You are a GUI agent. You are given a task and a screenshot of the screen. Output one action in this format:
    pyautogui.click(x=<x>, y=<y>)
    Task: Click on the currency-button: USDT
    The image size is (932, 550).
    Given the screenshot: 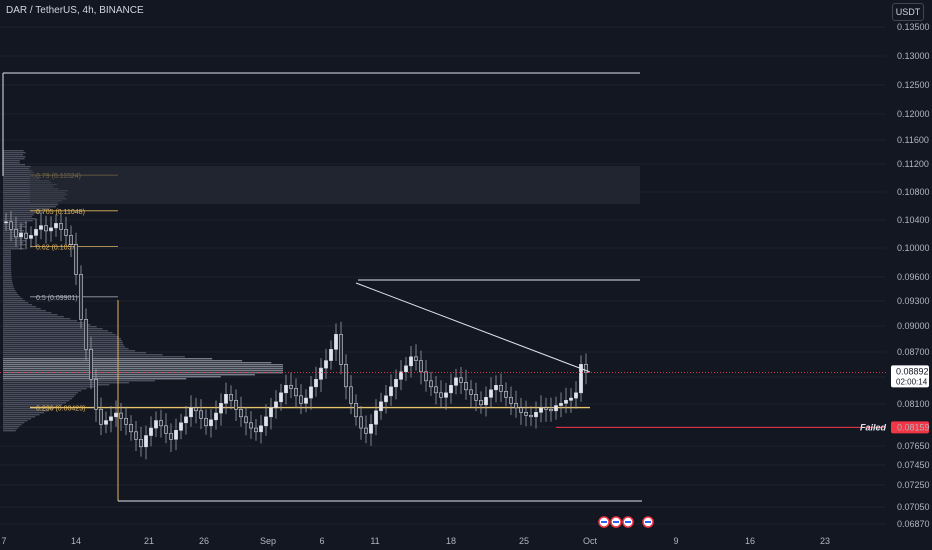 What is the action you would take?
    pyautogui.click(x=908, y=12)
    